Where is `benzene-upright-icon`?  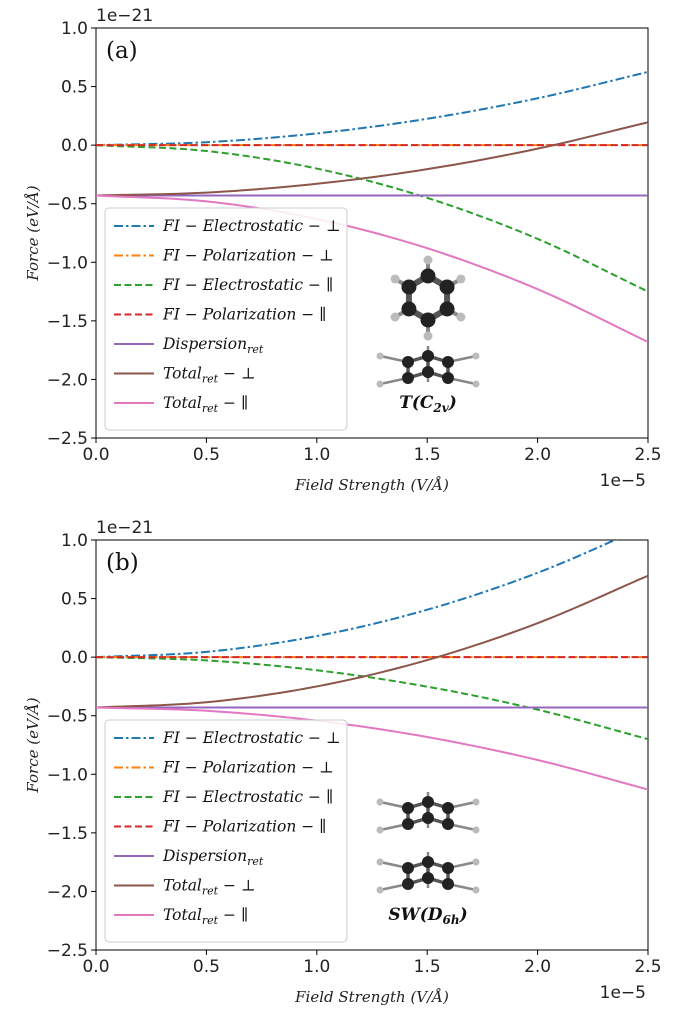
benzene-upright-icon is located at coordinates (428, 298).